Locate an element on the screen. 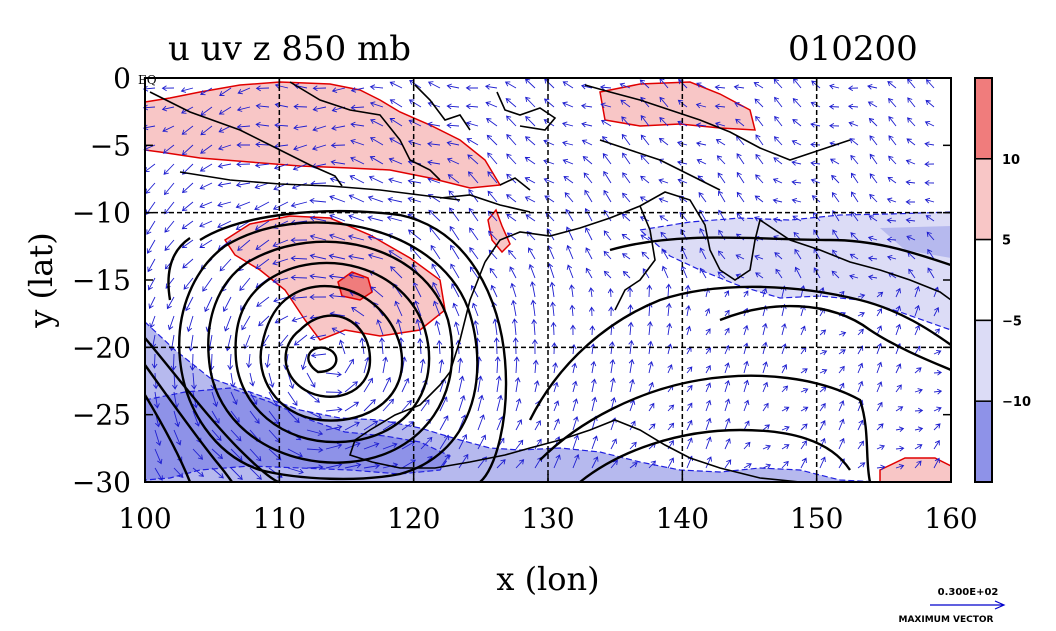  y-tick-label: −20 is located at coordinates (101, 347).